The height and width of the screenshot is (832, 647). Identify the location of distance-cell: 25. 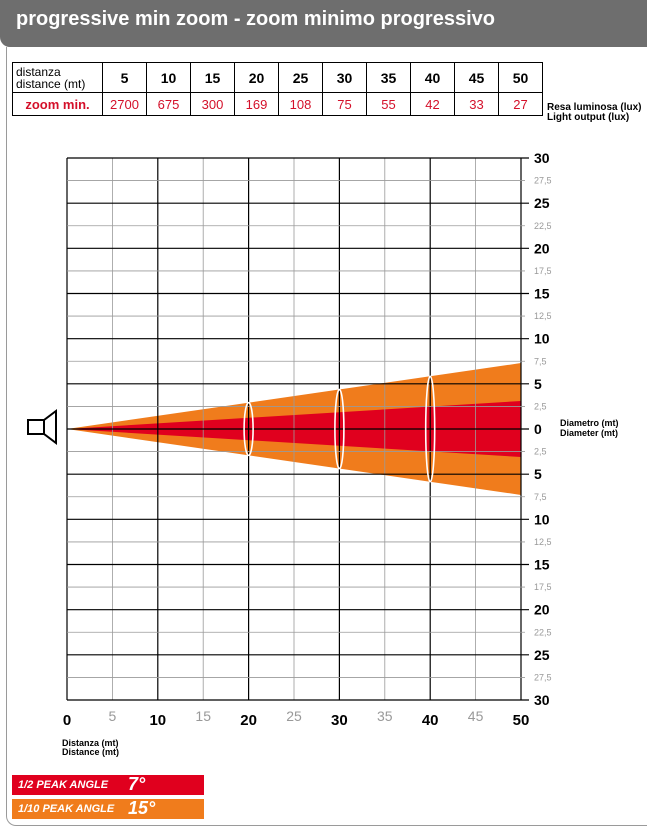
(300, 77).